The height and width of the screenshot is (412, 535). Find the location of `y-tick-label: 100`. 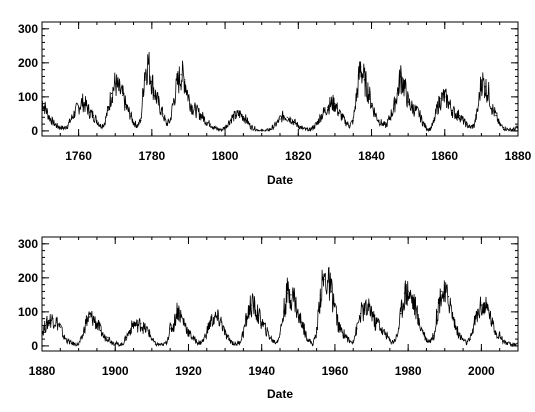

y-tick-label: 100 is located at coordinates (28, 312).